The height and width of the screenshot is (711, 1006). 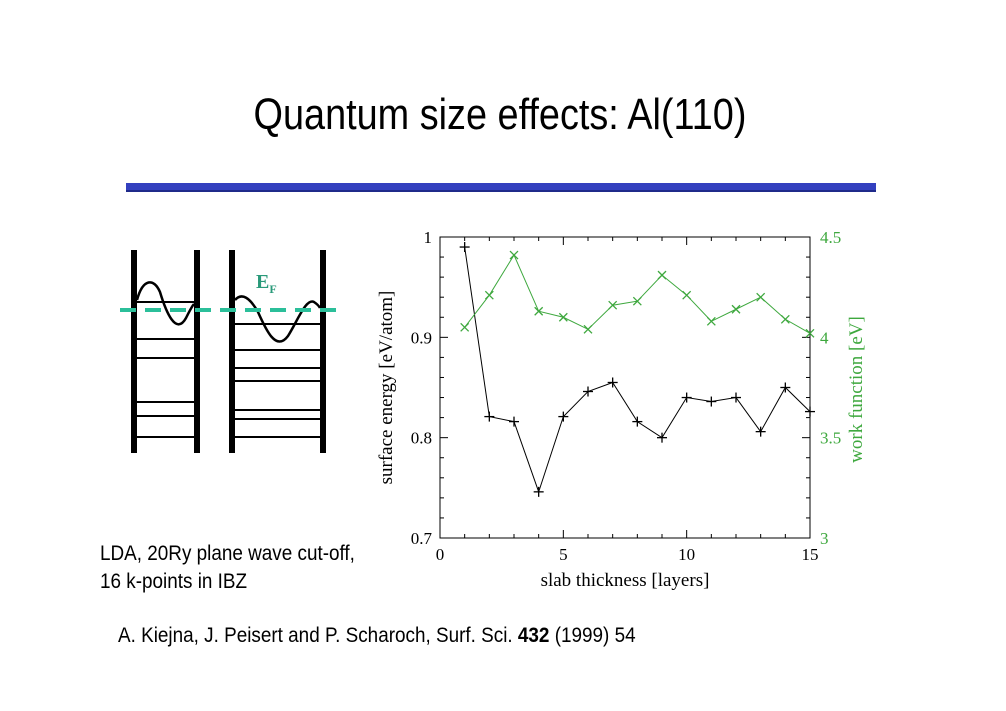 I want to click on well-2-wavefunction, so click(x=278, y=319).